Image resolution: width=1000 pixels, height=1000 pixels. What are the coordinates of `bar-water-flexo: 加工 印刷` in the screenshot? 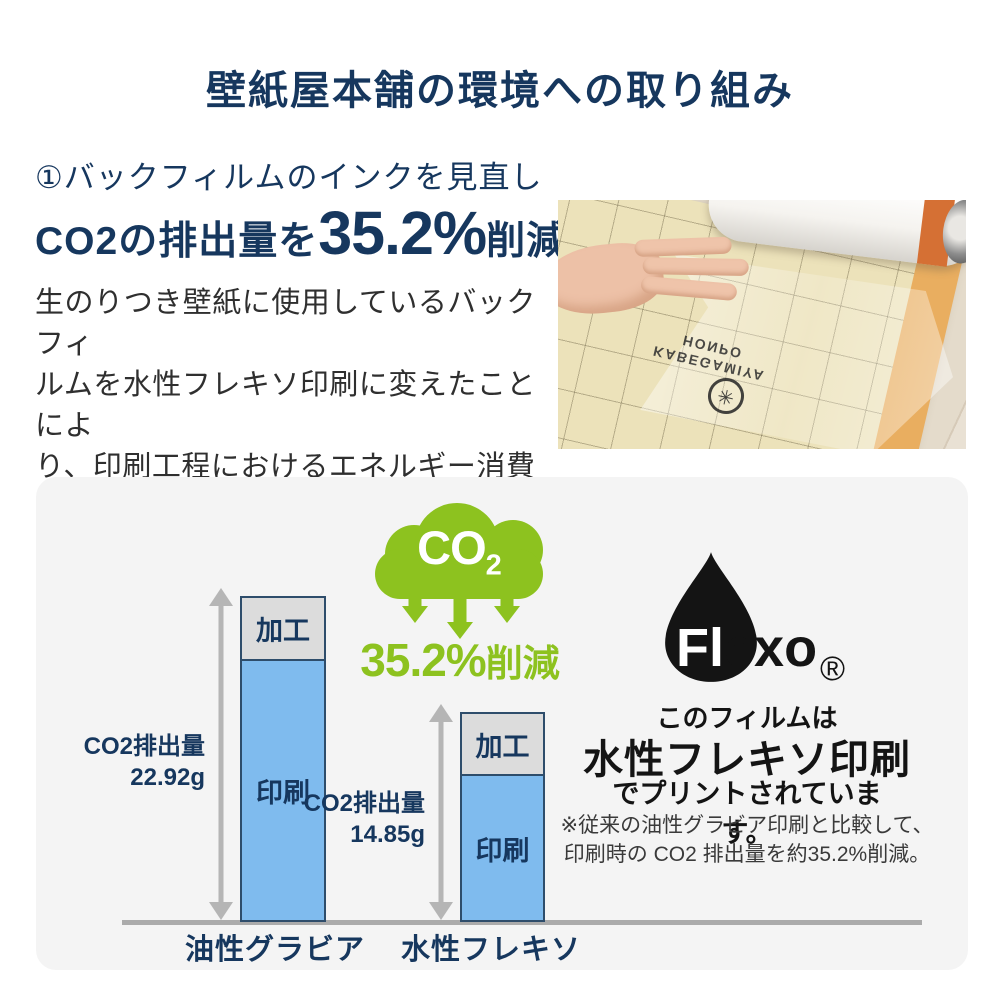 It's located at (502, 817).